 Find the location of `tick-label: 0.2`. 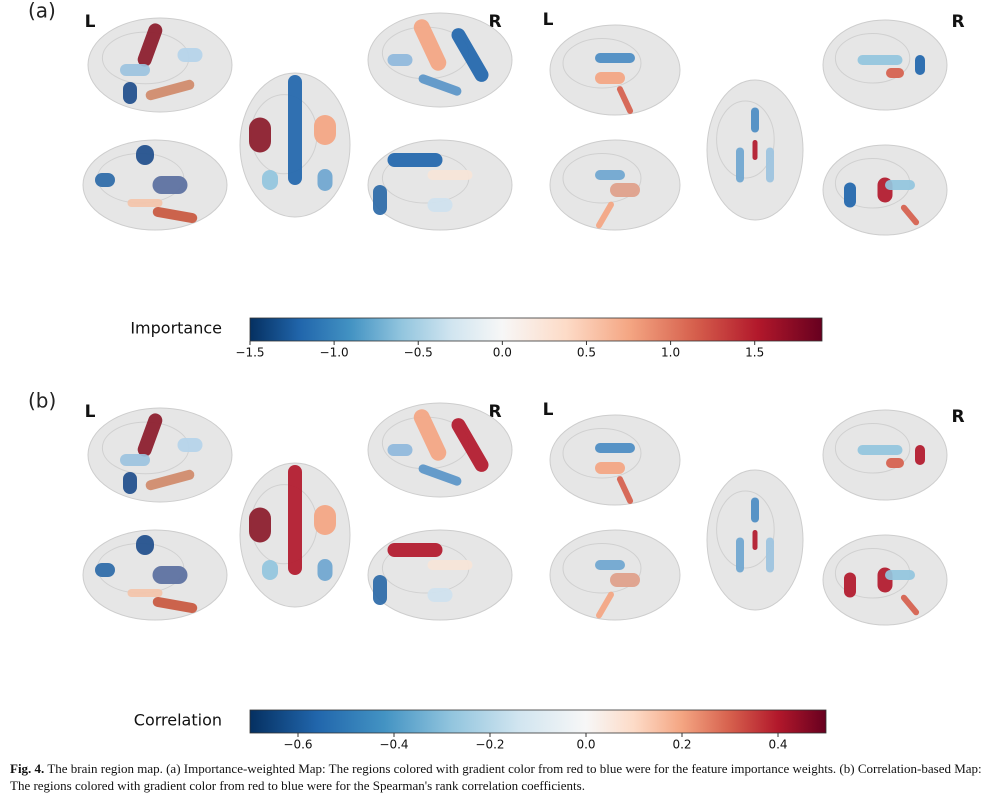

tick-label: 0.2 is located at coordinates (681, 745).